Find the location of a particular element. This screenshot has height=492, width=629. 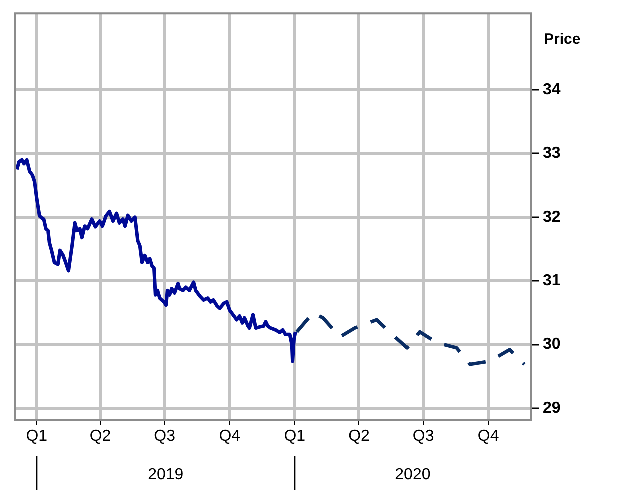

text: 2019 is located at coordinates (166, 475).